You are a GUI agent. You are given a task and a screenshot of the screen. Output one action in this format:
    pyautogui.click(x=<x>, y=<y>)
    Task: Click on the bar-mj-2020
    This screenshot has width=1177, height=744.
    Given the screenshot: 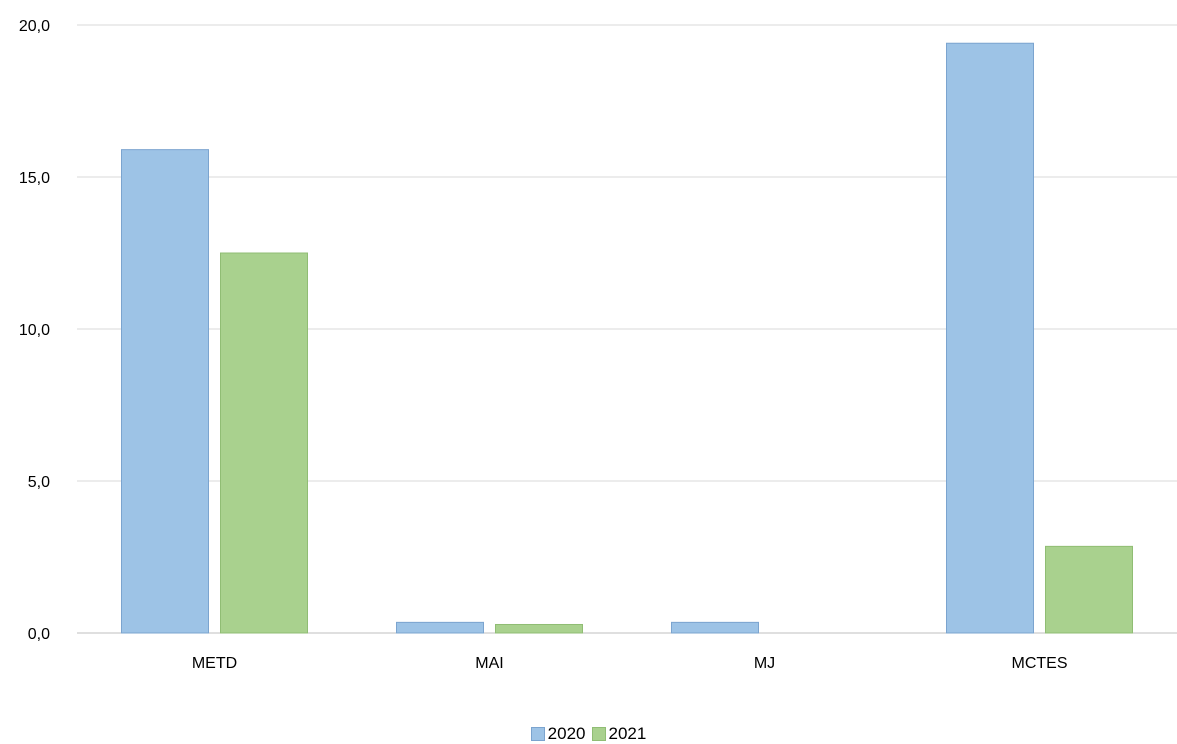 What is the action you would take?
    pyautogui.click(x=715, y=627)
    